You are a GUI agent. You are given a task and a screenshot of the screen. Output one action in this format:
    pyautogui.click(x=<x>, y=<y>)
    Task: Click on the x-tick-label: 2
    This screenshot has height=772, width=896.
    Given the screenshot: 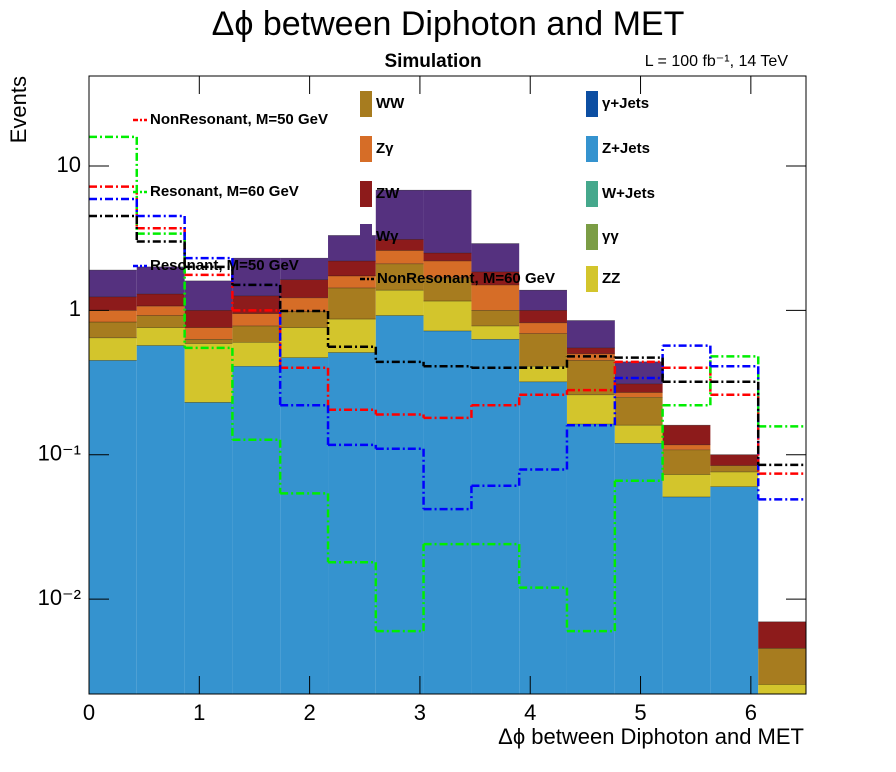 What is the action you would take?
    pyautogui.click(x=309, y=712)
    